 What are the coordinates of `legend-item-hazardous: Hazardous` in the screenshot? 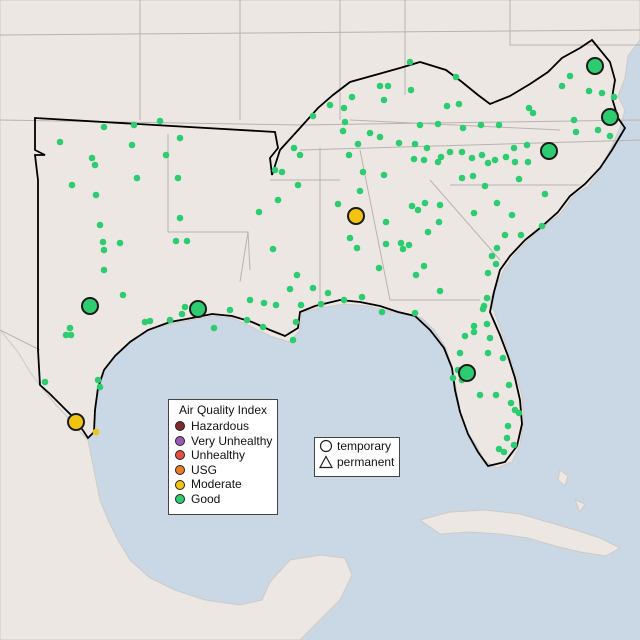 It's located at (223, 426).